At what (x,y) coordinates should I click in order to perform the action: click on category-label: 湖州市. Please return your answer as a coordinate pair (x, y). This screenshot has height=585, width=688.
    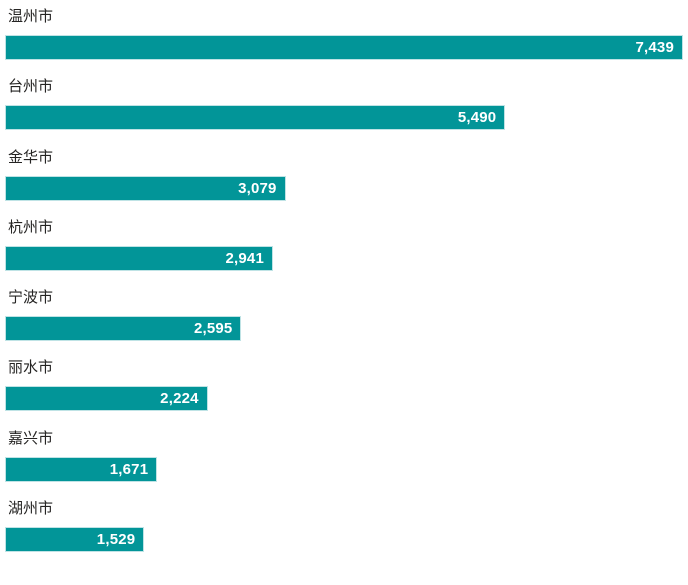
    Looking at the image, I should click on (31, 509).